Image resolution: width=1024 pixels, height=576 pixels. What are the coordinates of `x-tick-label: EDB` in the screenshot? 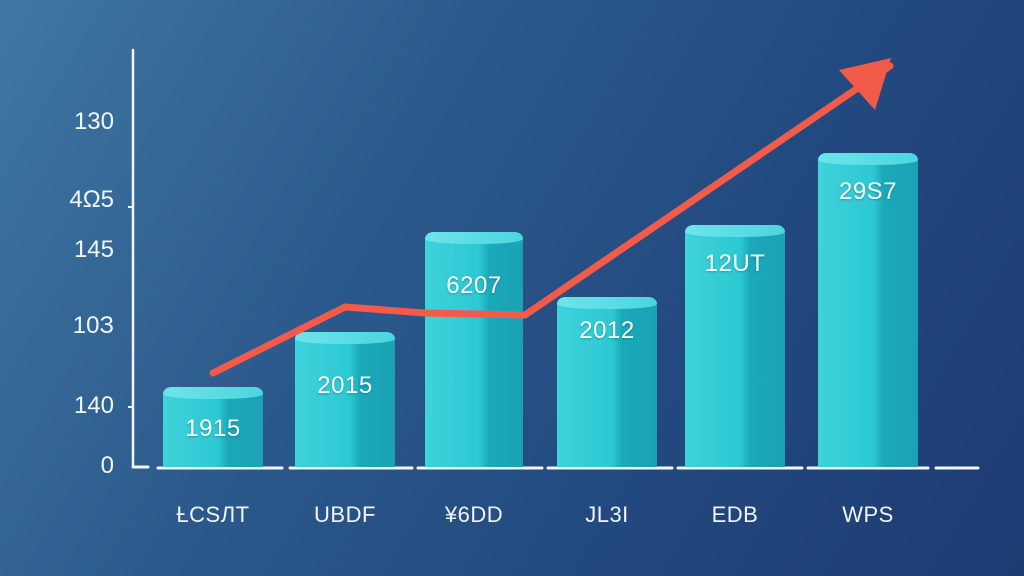 It's located at (735, 514).